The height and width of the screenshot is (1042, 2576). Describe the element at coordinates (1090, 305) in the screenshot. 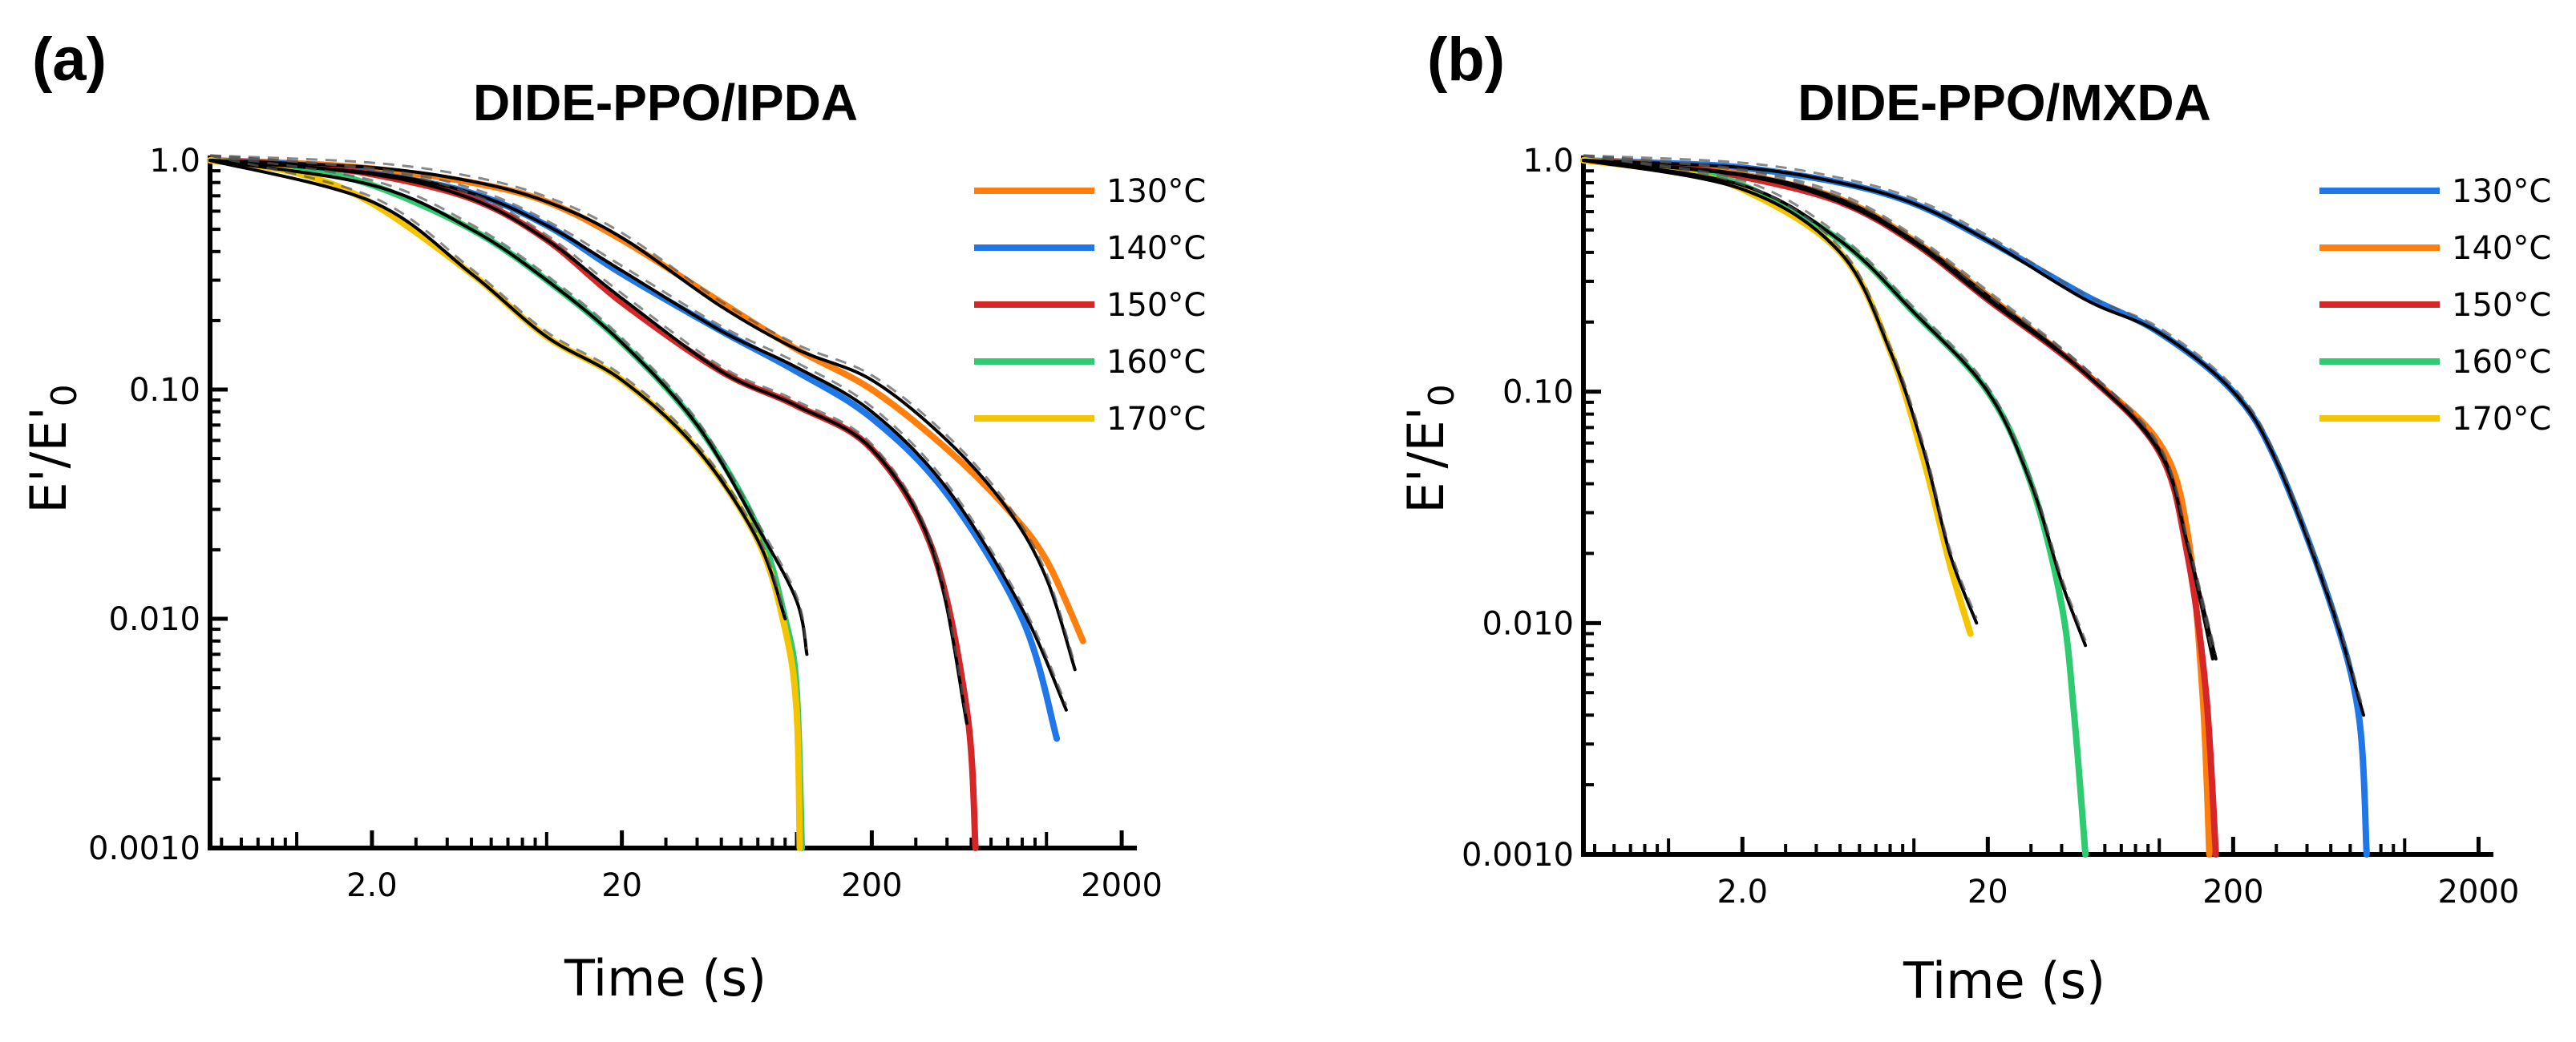

I see `legend-a: 130°C 140°C 150°C 160°C 170°C` at that location.